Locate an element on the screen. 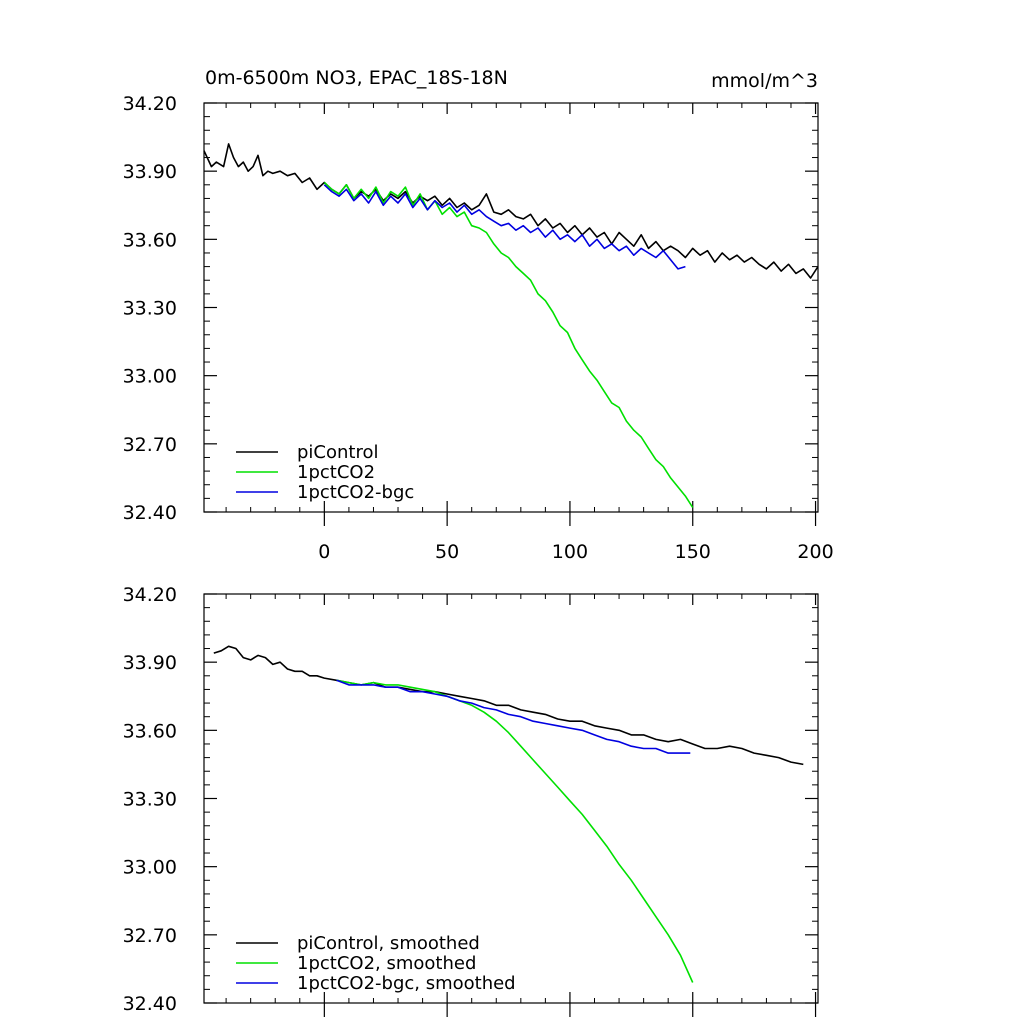 The height and width of the screenshot is (1024, 1024). legend-label: 1pctCO2-bgc is located at coordinates (355, 492).